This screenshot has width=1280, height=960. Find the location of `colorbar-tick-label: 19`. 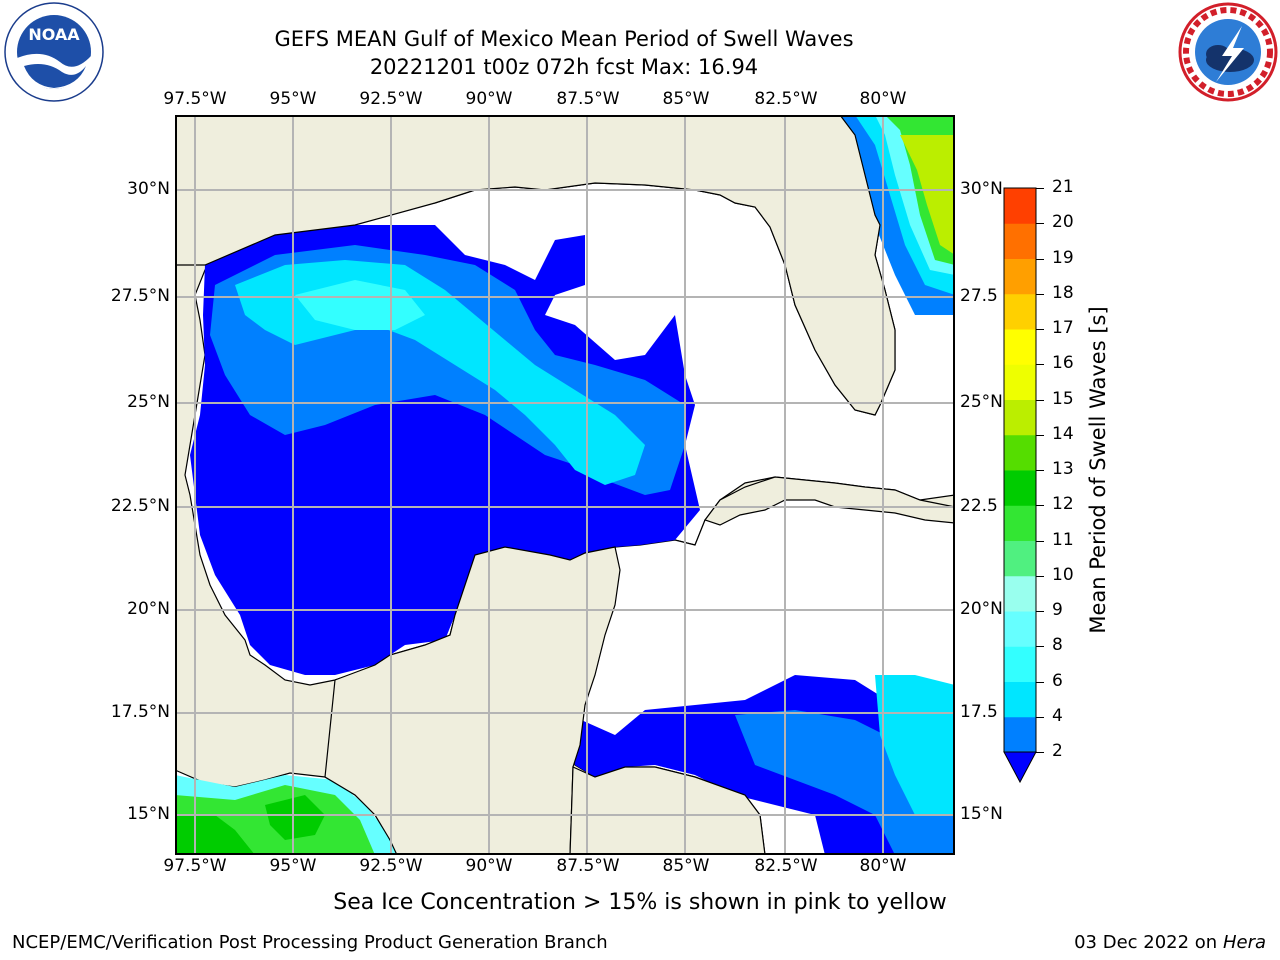

colorbar-tick-label: 19 is located at coordinates (1063, 257).